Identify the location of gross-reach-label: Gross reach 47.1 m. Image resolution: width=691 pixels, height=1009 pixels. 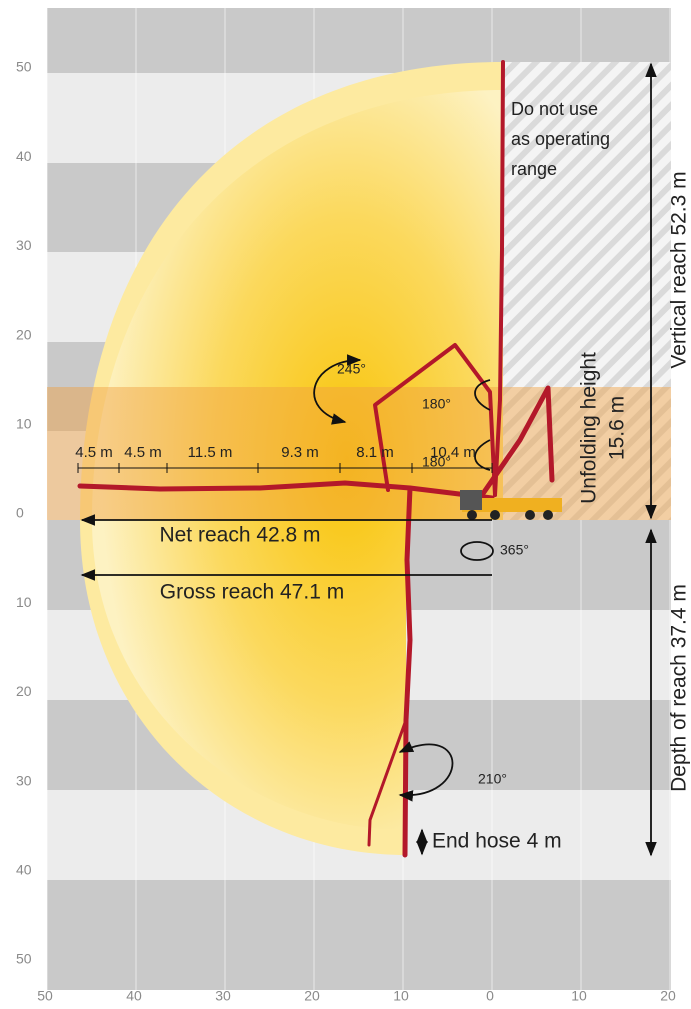
(252, 592).